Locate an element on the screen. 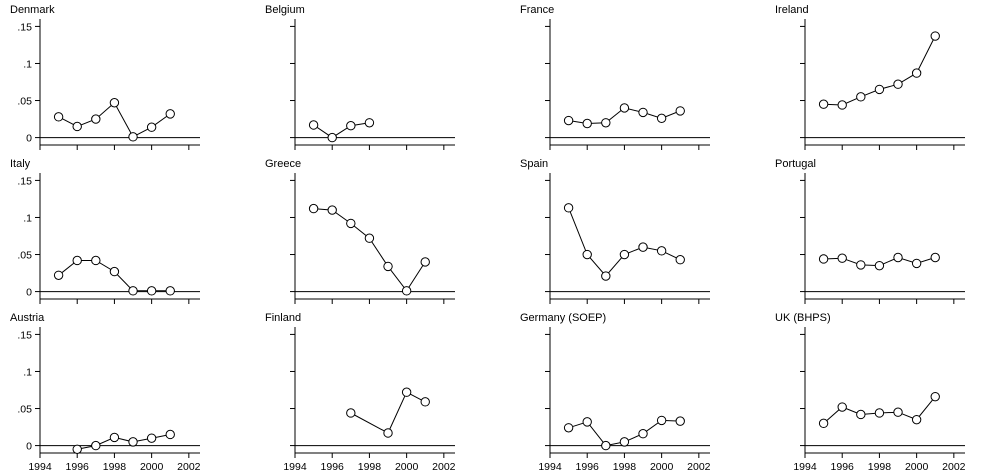  panel-austria: Austria .15 .1 .05 0 1994 1996 1998 2000 2002 is located at coordinates (105, 392).